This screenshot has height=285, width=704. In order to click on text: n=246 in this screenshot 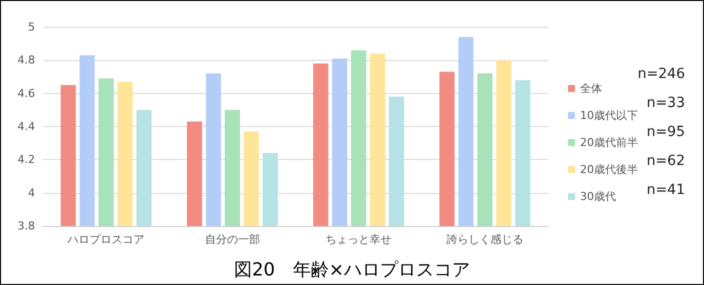, I will do `click(662, 74)`.